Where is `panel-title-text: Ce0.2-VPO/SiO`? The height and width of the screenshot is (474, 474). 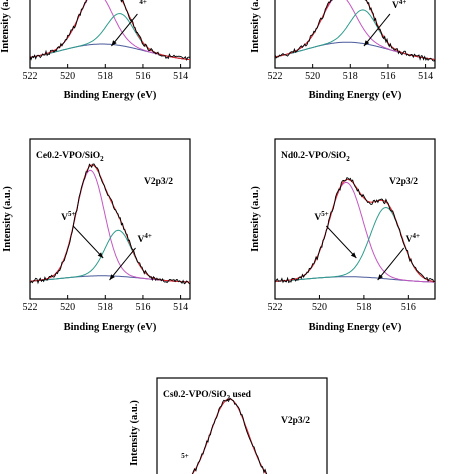 panel-title-text: Ce0.2-VPO/SiO is located at coordinates (68, 156).